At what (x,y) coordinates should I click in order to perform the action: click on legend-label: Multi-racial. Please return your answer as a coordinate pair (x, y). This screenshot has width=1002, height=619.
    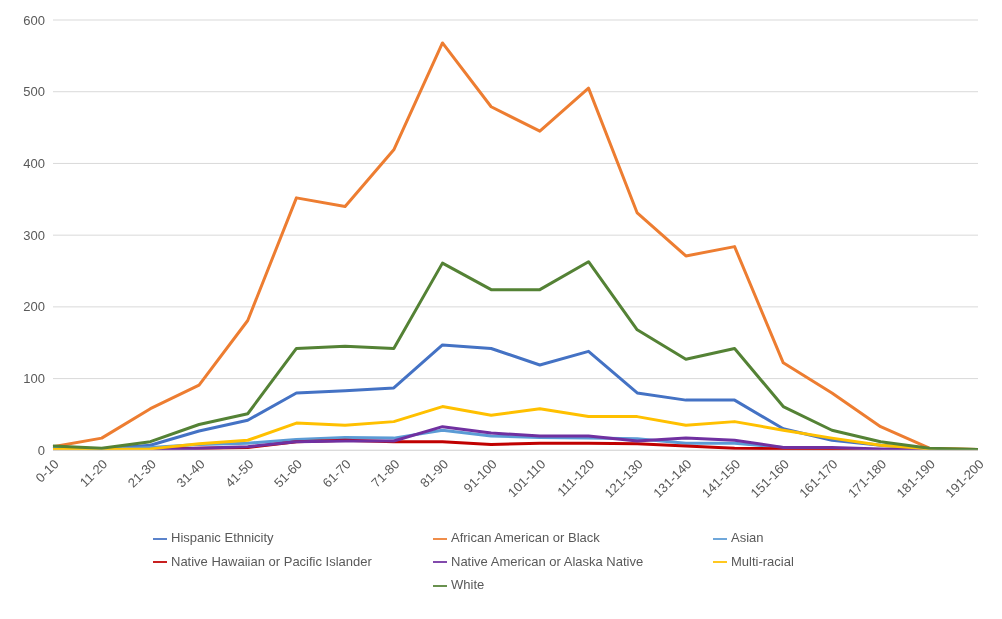
    Looking at the image, I should click on (762, 561).